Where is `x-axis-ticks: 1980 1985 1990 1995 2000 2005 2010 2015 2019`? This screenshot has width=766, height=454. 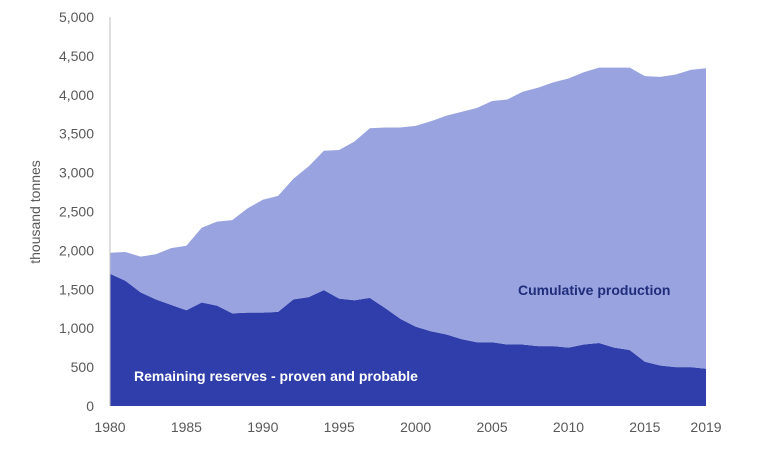
x-axis-ticks: 1980 1985 1990 1995 2000 2005 2010 2015 2019 is located at coordinates (407, 427).